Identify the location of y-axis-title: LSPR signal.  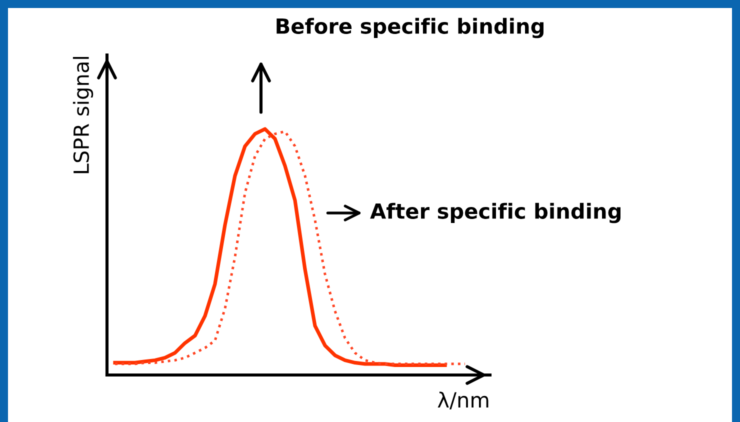
(83, 115).